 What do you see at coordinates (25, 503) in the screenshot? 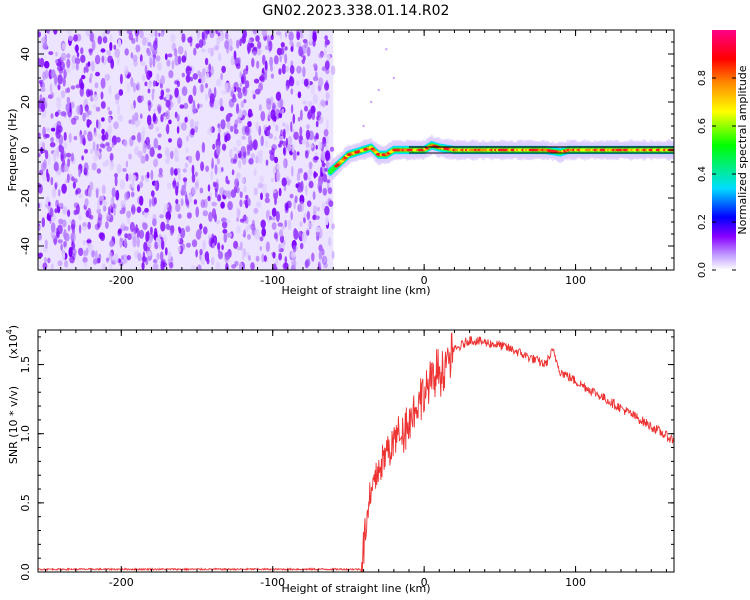
I see `y-tick-label: 0.5` at bounding box center [25, 503].